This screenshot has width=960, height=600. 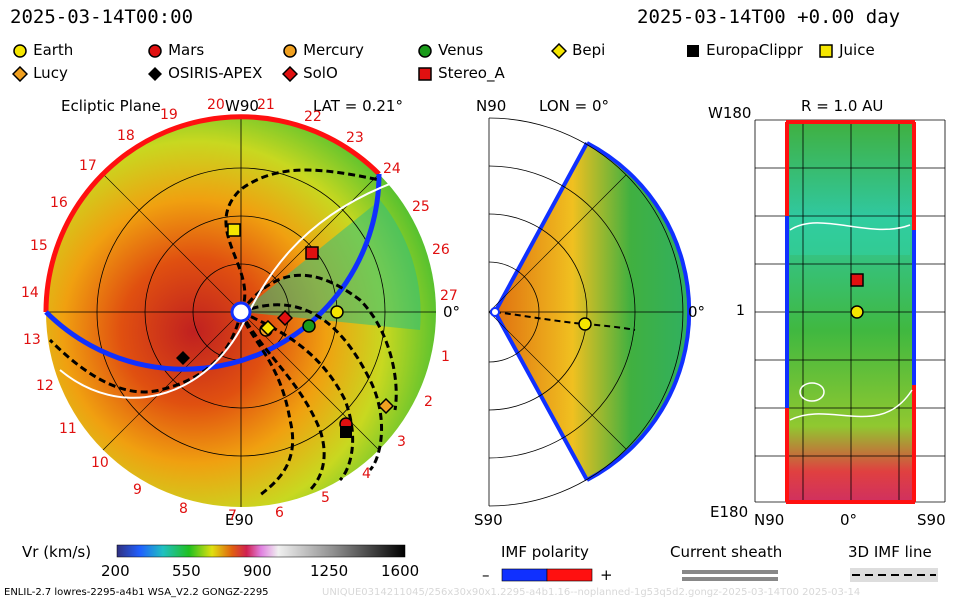 I want to click on ecliptic-title: Ecliptic Plane, so click(x=111, y=106).